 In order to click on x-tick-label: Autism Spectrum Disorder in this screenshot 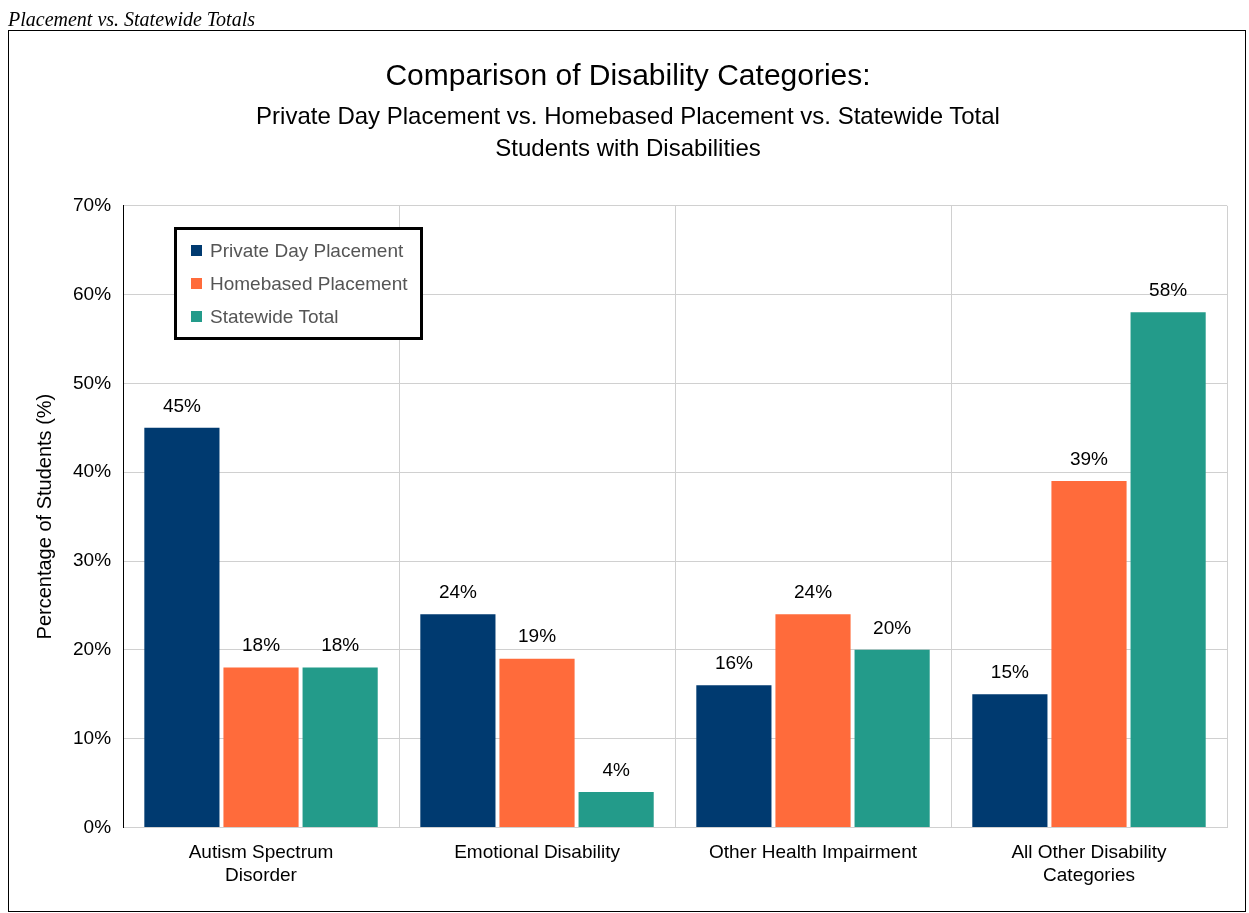, I will do `click(261, 863)`.